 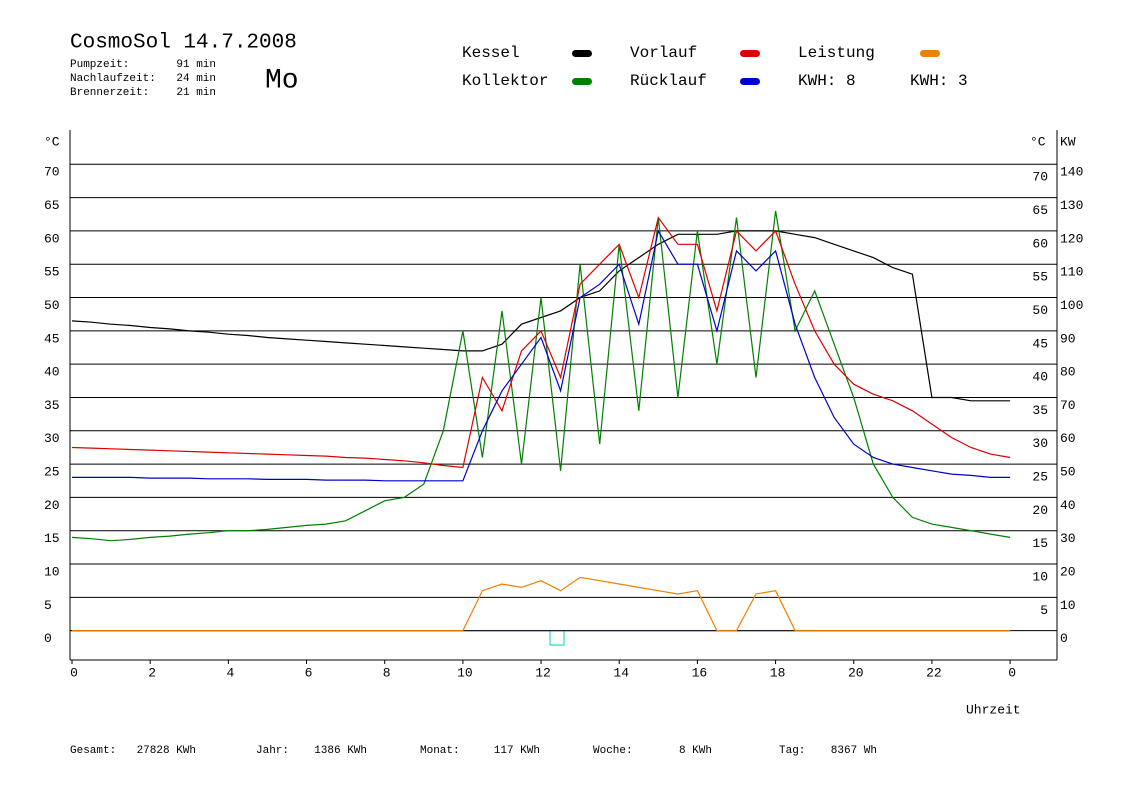 What do you see at coordinates (109, 93) in the screenshot?
I see `info-label: Brennerzeit:` at bounding box center [109, 93].